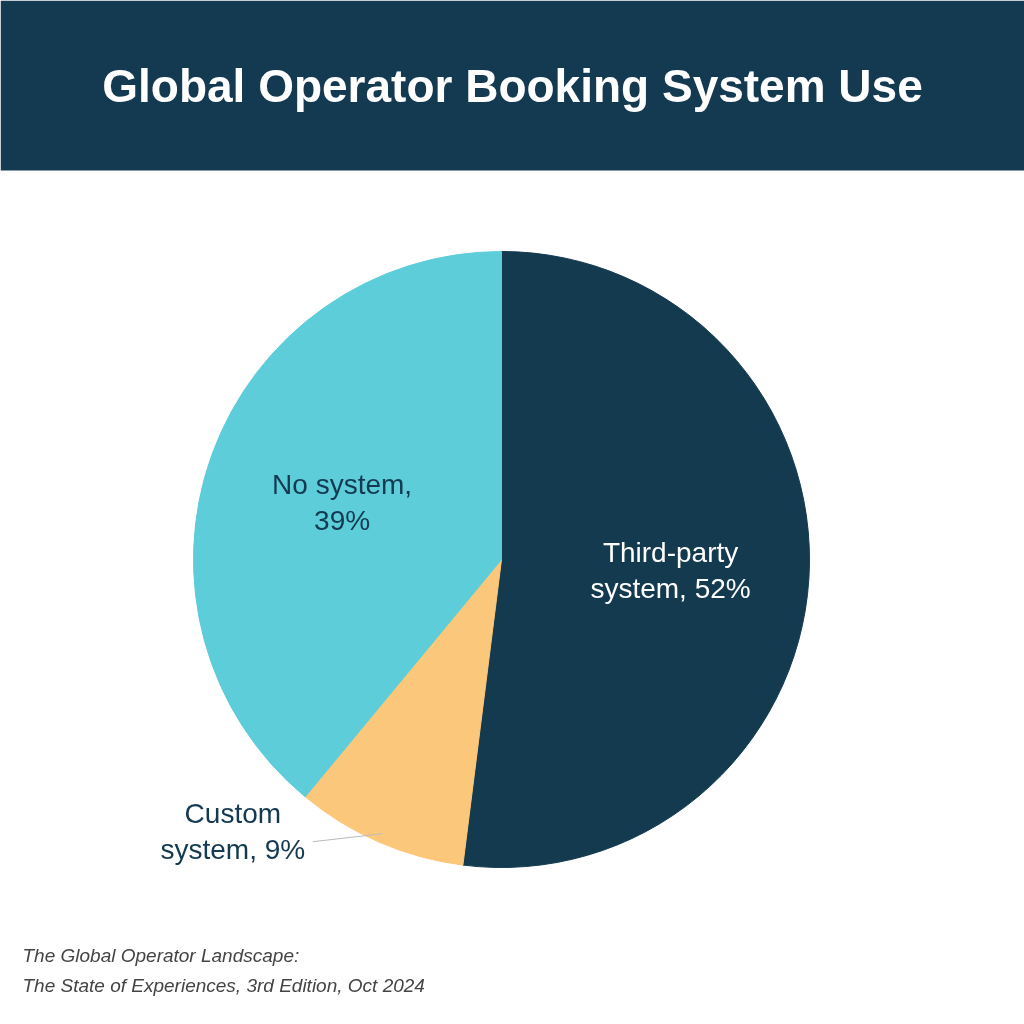  Describe the element at coordinates (233, 832) in the screenshot. I see `slice-label: Custom system, 9%` at that location.